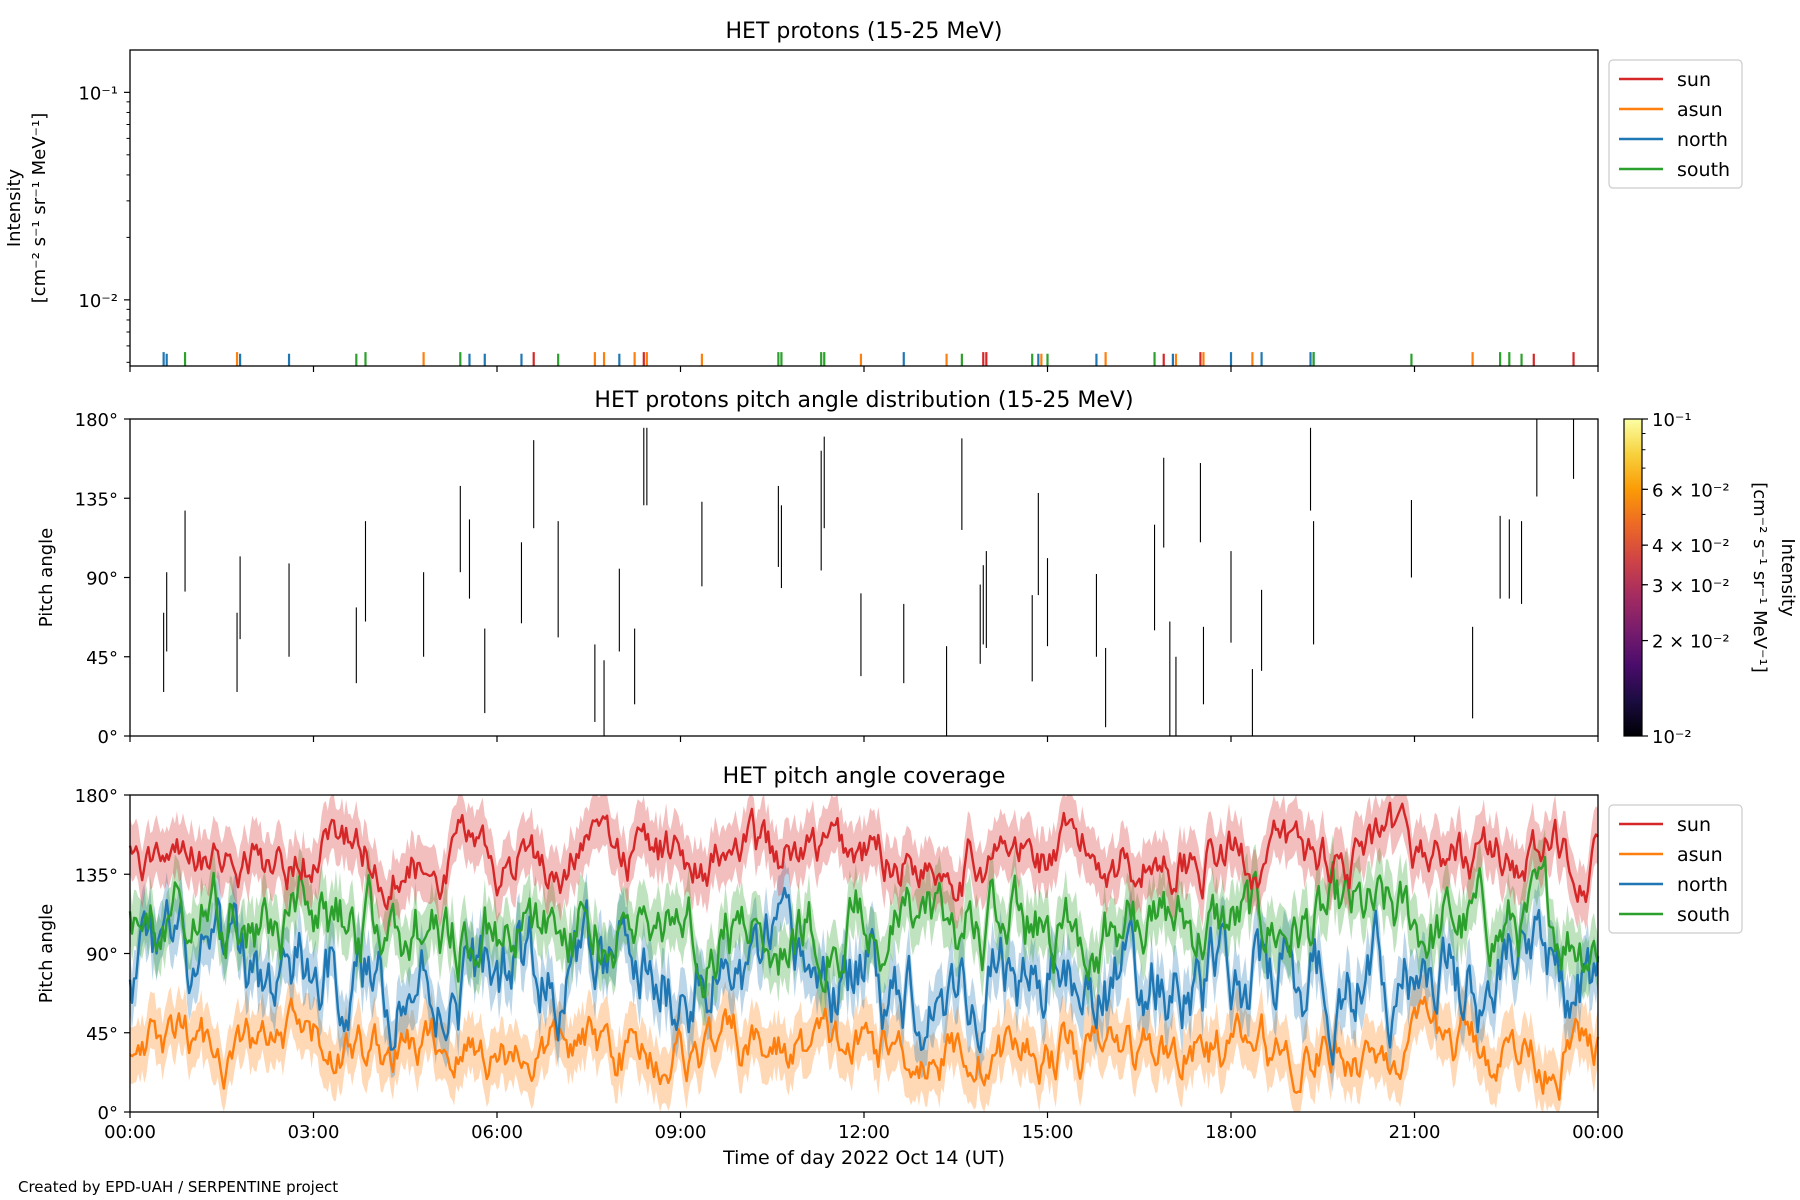 The width and height of the screenshot is (1800, 1200). What do you see at coordinates (1691, 642) in the screenshot?
I see `colorbar-tick-label: 2 × 10⁻²` at bounding box center [1691, 642].